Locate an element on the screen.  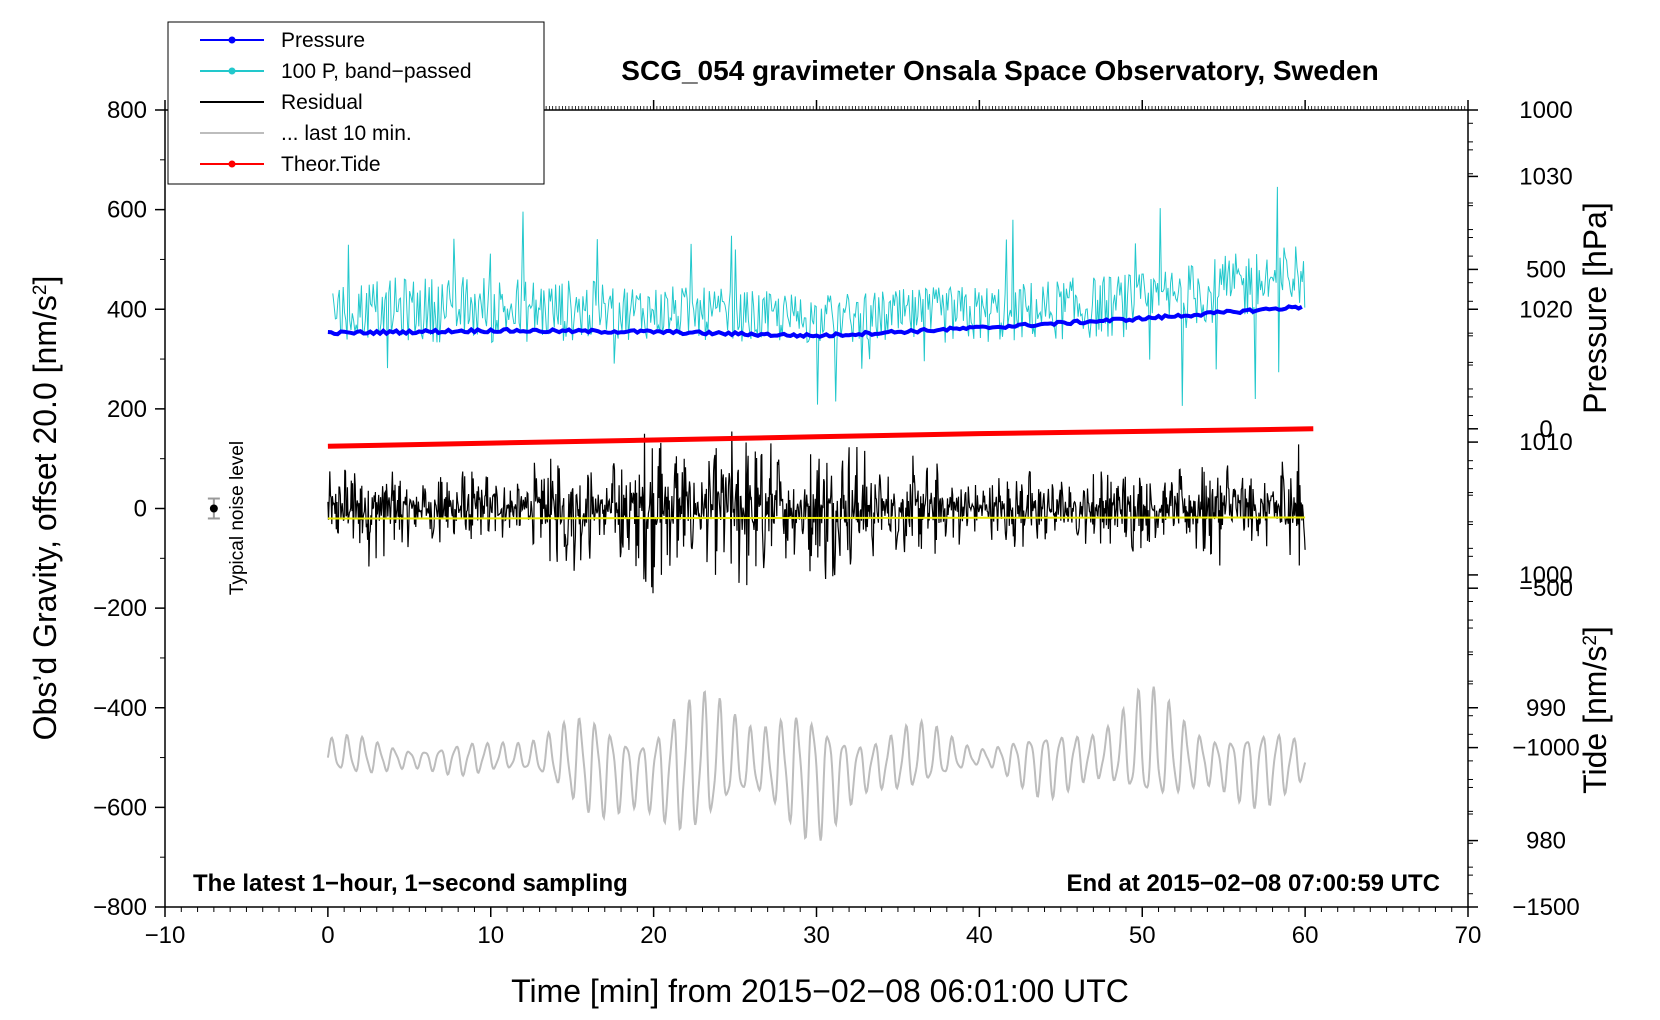
y-left-tick-label: −800 is located at coordinates (120, 907).